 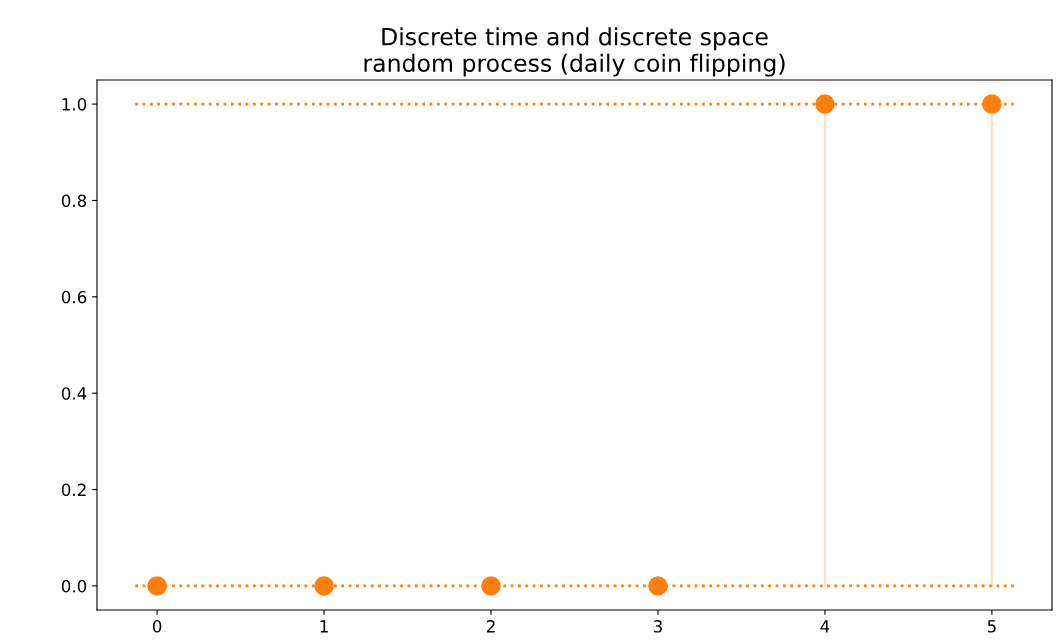 What do you see at coordinates (74, 201) in the screenshot?
I see `y-tick-label: 0.8` at bounding box center [74, 201].